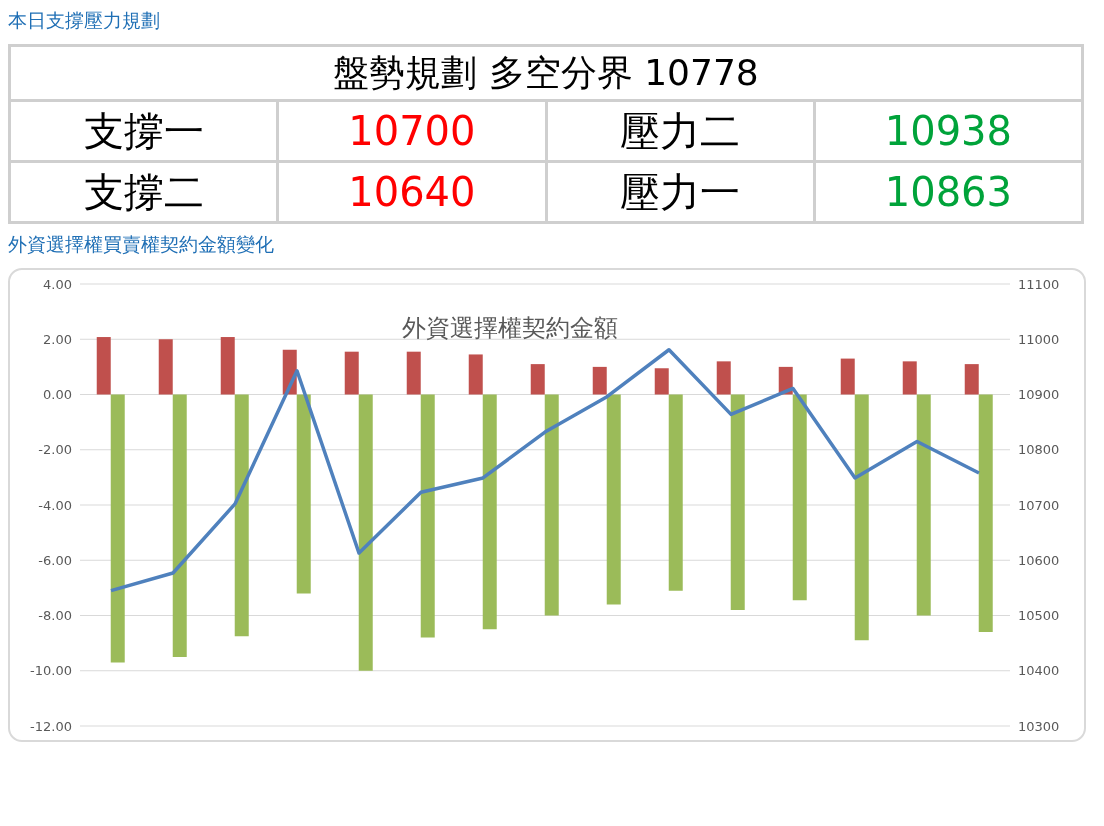 Image resolution: width=1104 pixels, height=826 pixels. What do you see at coordinates (1039, 395) in the screenshot?
I see `y2-tick-label: 10900` at bounding box center [1039, 395].